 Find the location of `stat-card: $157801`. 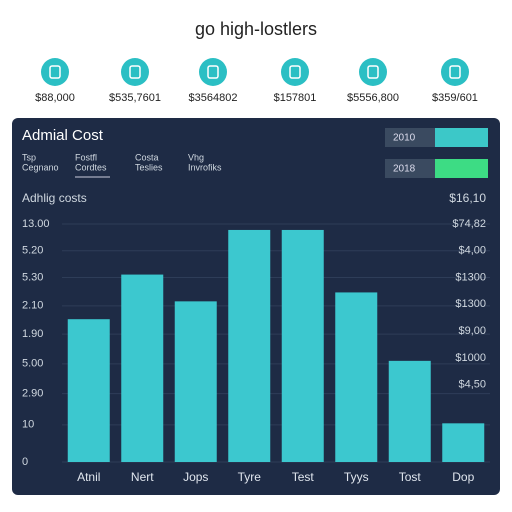

stat-card: $157801 is located at coordinates (295, 81).